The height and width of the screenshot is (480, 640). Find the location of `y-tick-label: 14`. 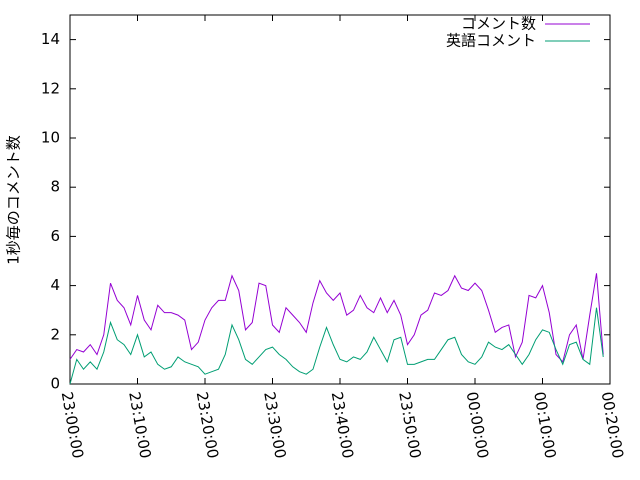

y-tick-label: 14 is located at coordinates (50, 39).